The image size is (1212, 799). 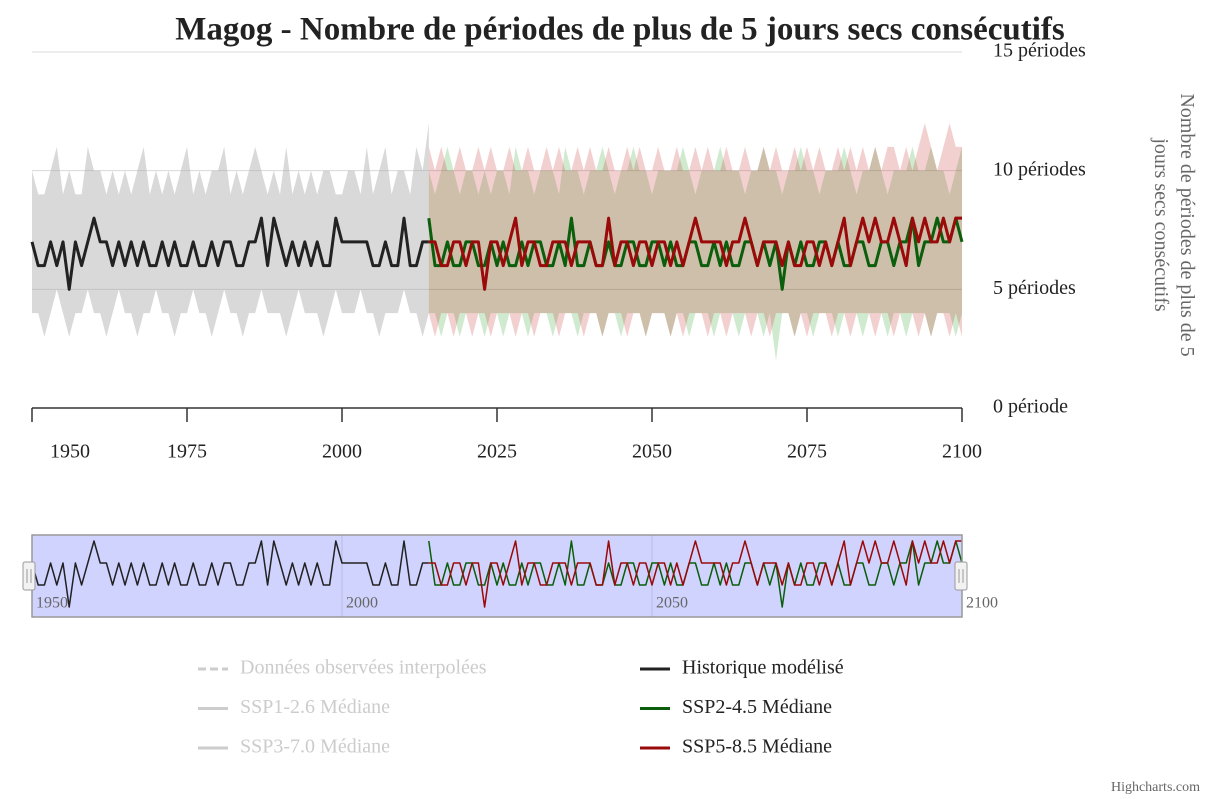 I want to click on navigator-tick-label: 2100, so click(x=982, y=603).